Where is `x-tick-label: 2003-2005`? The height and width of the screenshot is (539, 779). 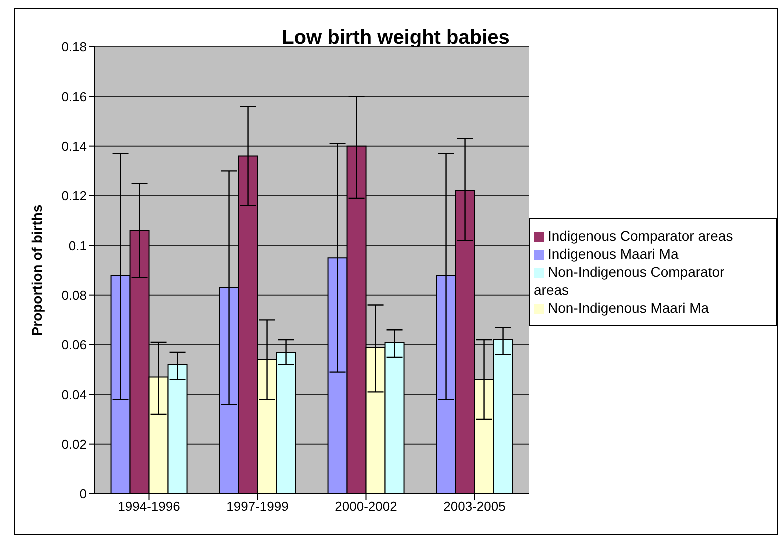
x-tick-label: 2003-2005 is located at coordinates (475, 506).